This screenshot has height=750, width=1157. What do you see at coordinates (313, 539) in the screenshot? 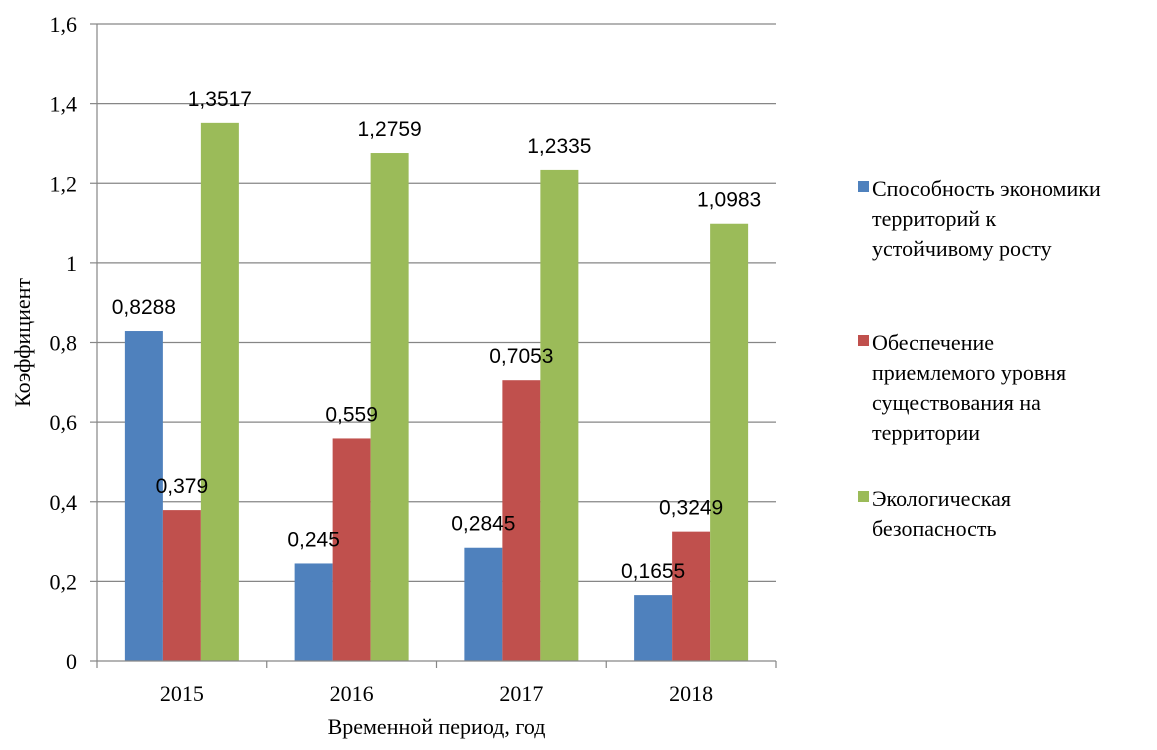
I see `data-label: 0,245` at bounding box center [313, 539].